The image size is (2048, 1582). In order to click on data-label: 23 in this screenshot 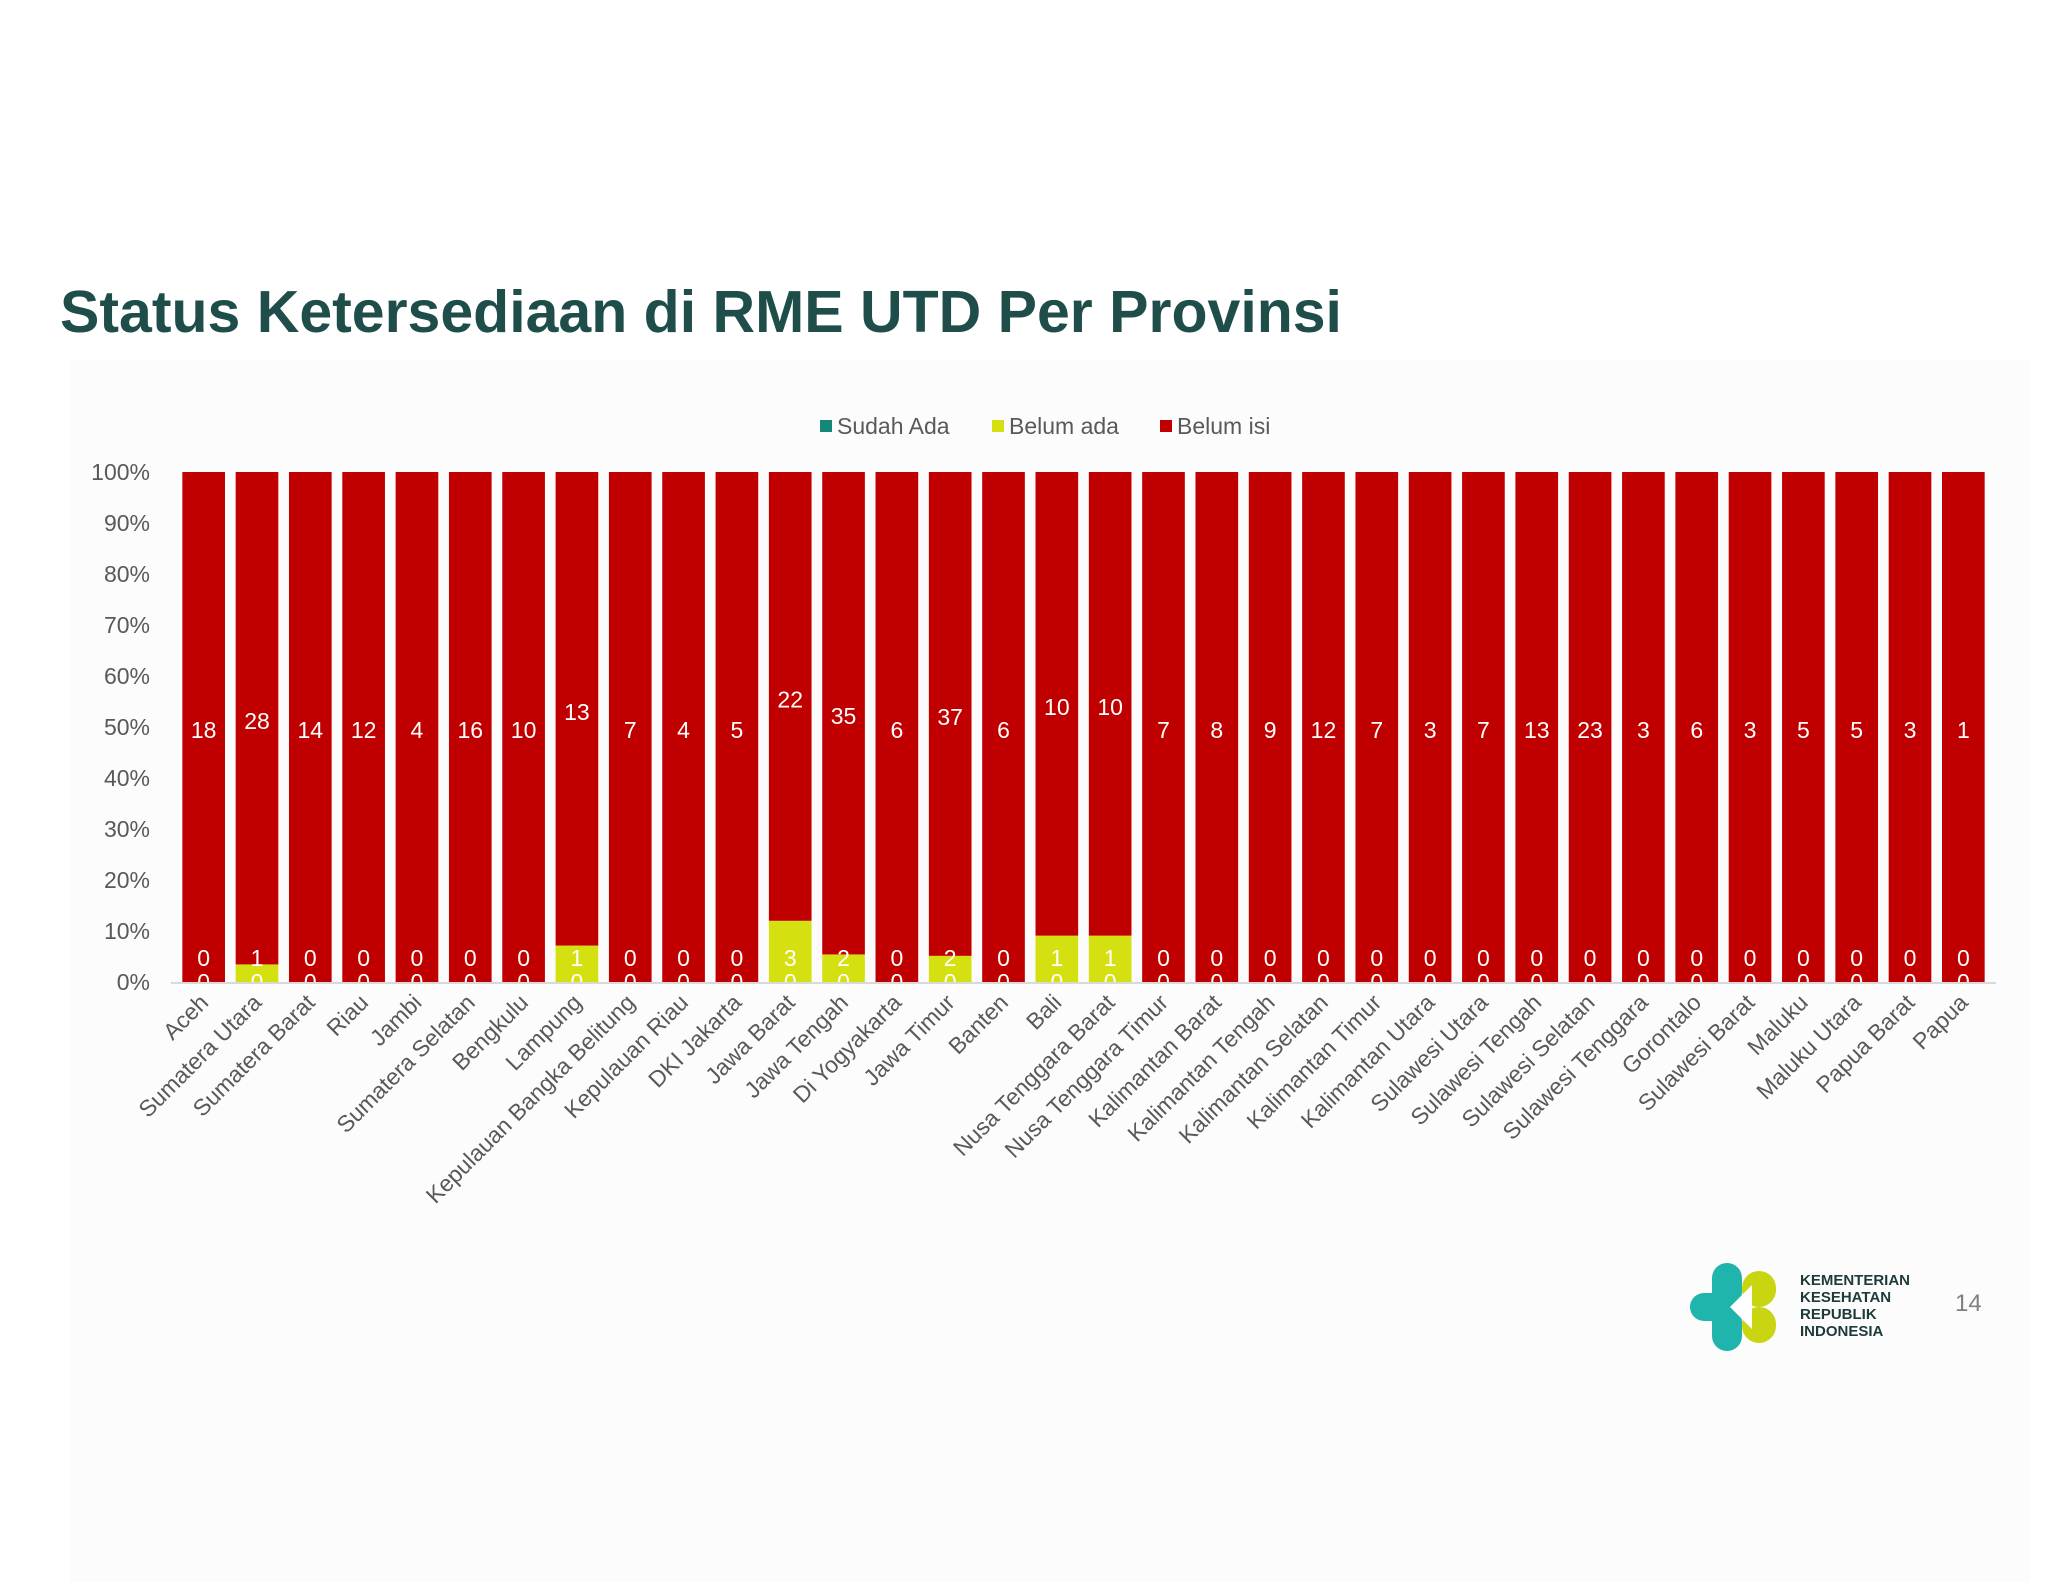, I will do `click(1590, 730)`.